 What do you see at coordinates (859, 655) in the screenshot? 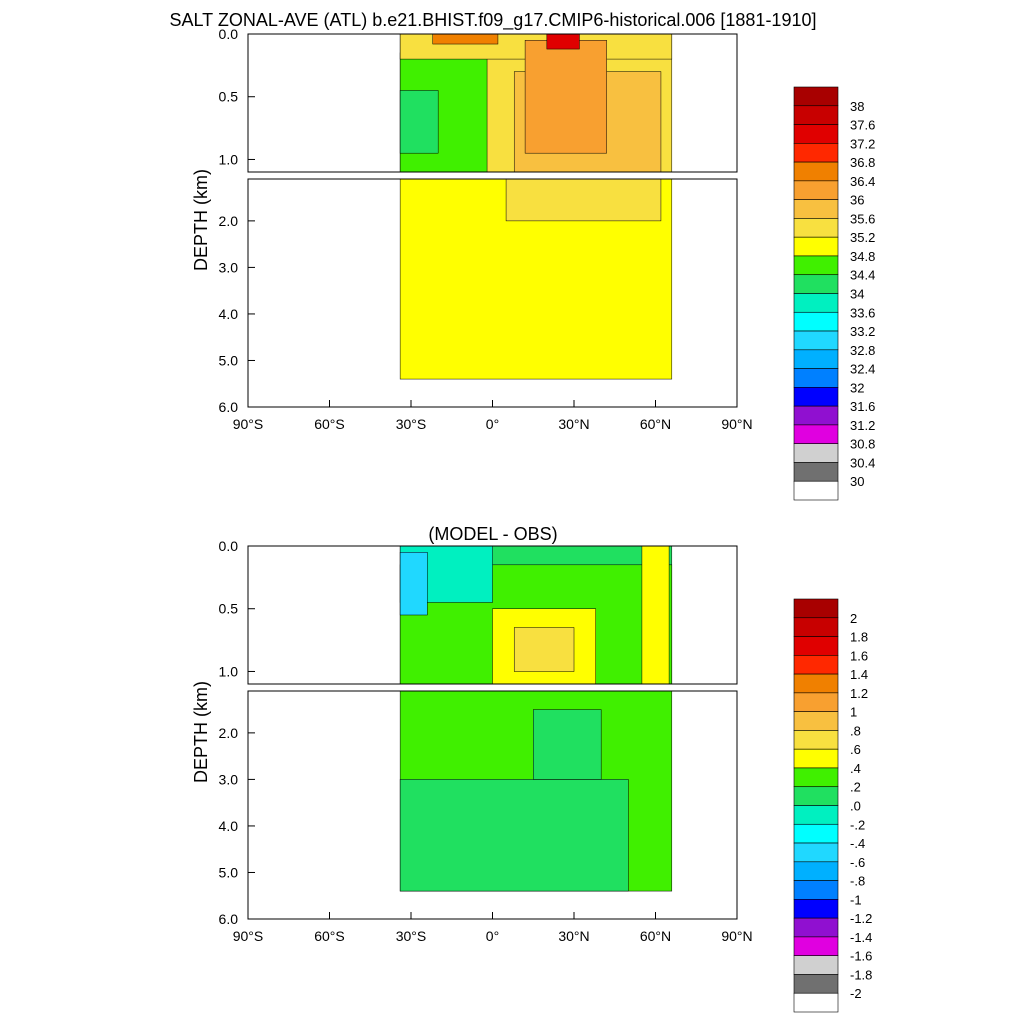
I see `bottom-colorbar-label: 1.6` at bounding box center [859, 655].